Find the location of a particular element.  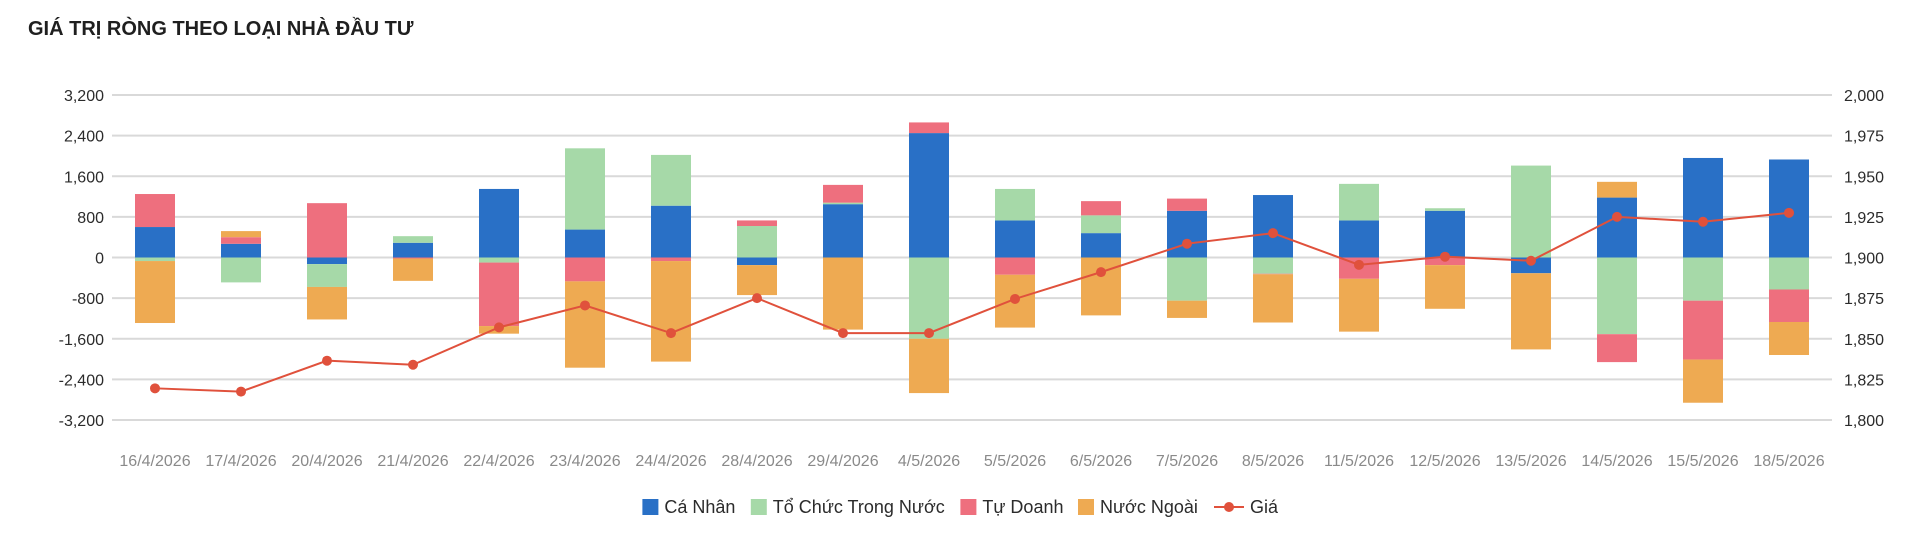

legend-marker is located at coordinates (1229, 507).